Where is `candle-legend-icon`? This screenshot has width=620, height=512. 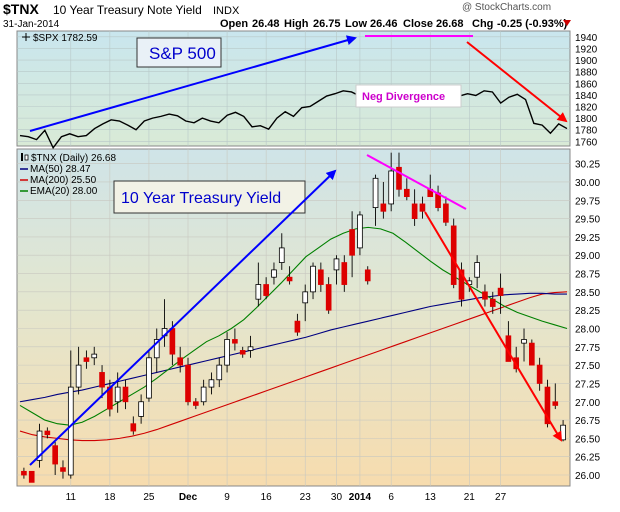 candle-legend-icon is located at coordinates (22, 157).